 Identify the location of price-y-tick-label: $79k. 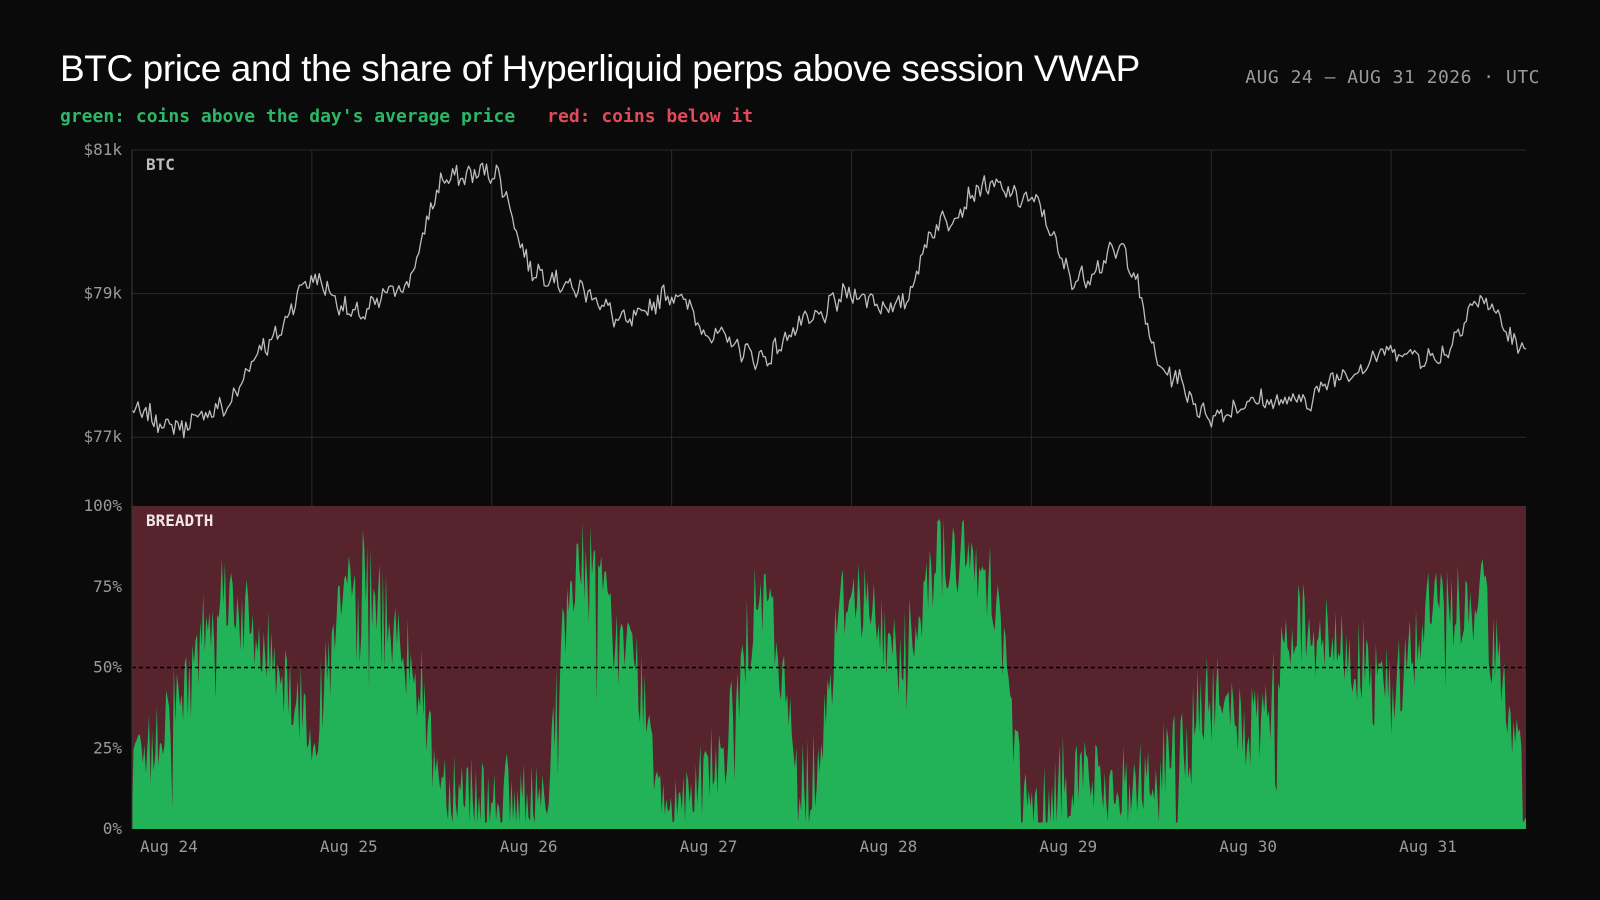
(102, 293).